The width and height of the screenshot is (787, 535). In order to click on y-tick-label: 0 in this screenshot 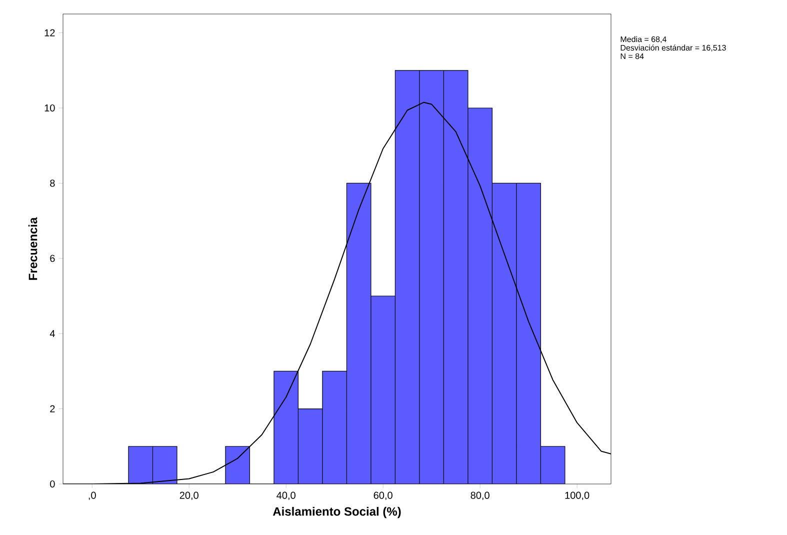, I will do `click(52, 484)`.